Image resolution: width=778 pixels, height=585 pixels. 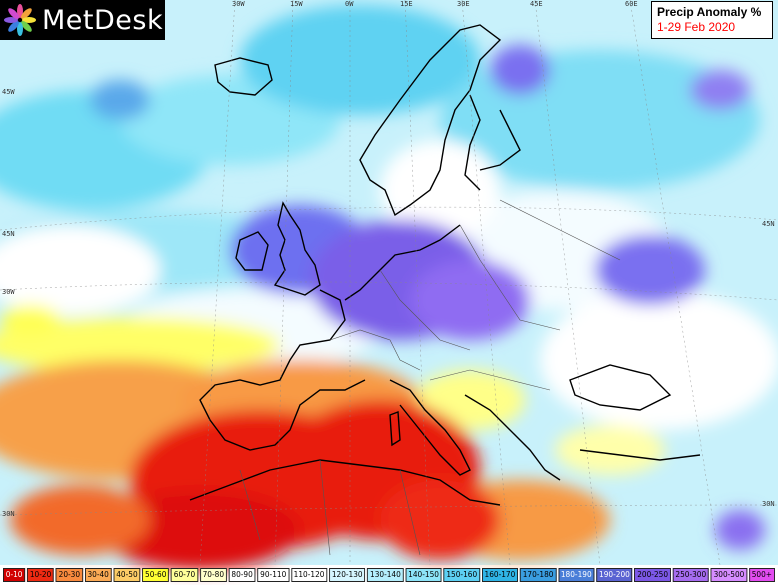 I want to click on title-box: Precip Anomaly % 1-29 Feb 2020, so click(x=712, y=20).